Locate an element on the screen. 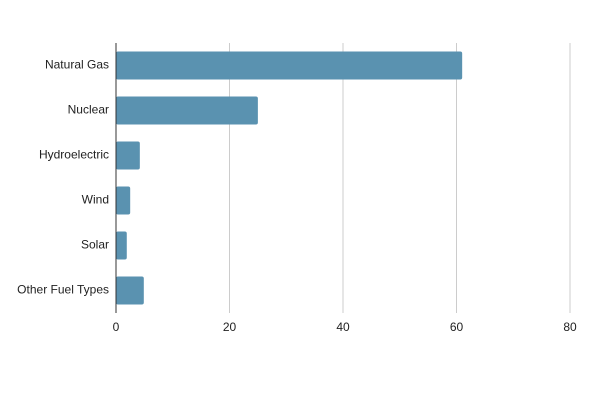  x-tick-label: 0 is located at coordinates (116, 327).